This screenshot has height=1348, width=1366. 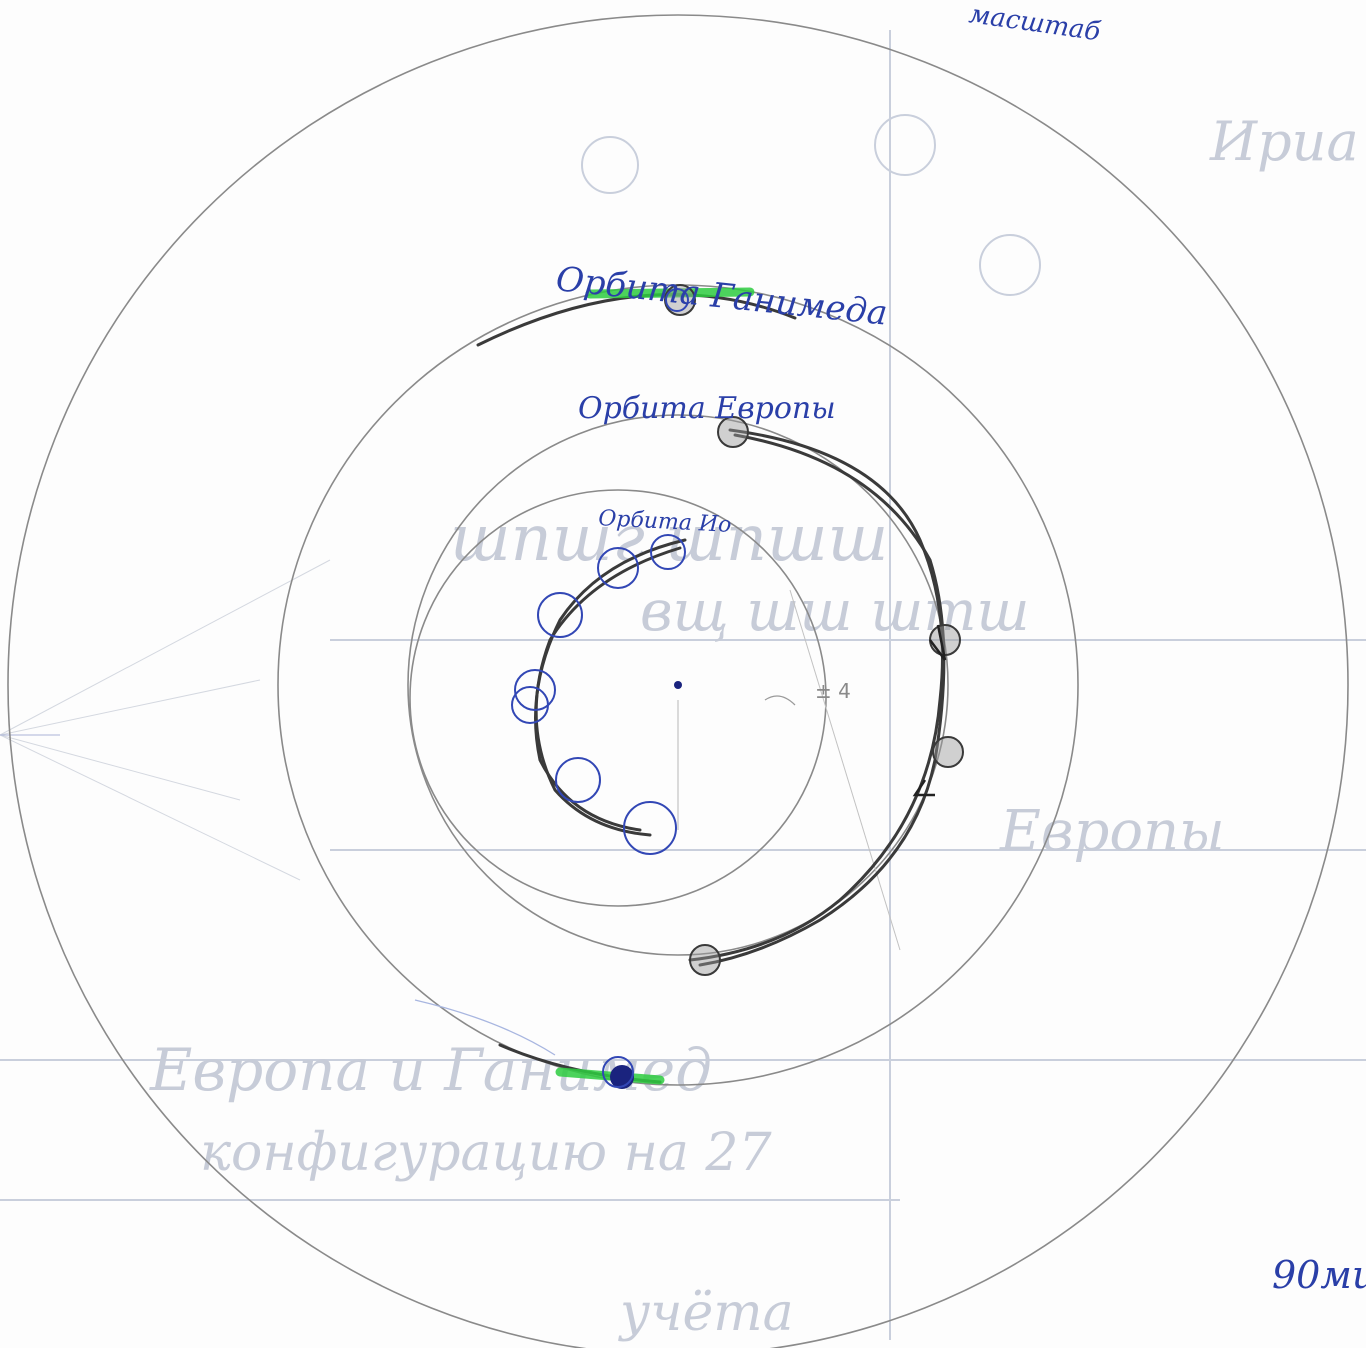 What do you see at coordinates (1319, 1275) in the screenshot?
I see `bottom-corner-label: 90мин` at bounding box center [1319, 1275].